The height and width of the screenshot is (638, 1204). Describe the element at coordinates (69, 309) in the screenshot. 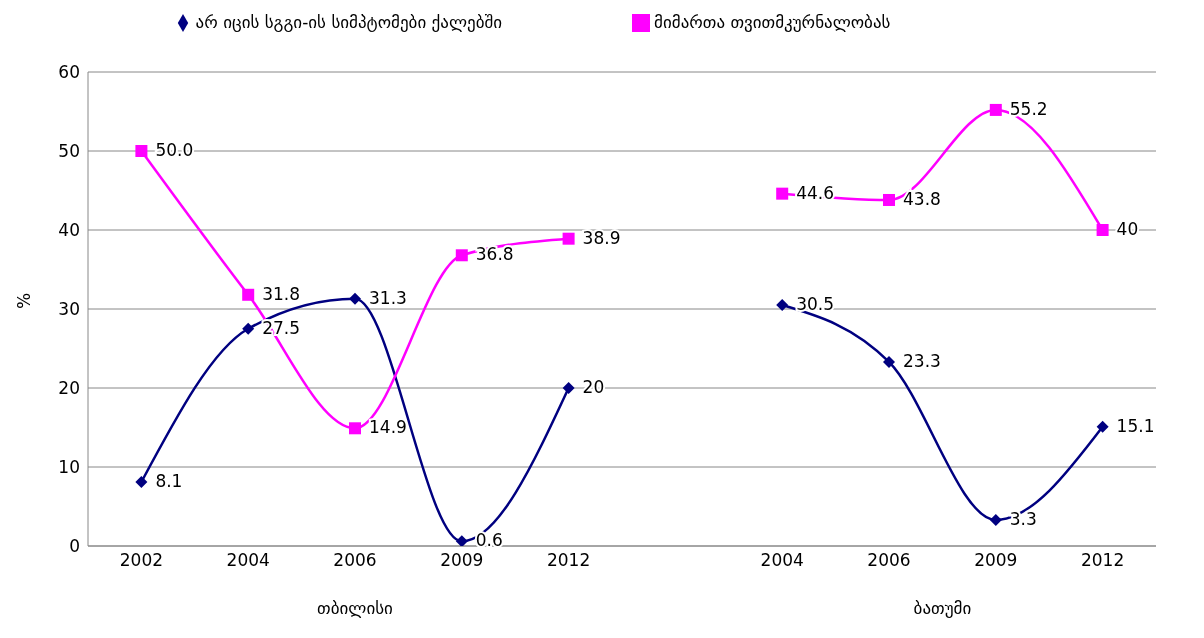

I see `y-tick-label: 30` at that location.